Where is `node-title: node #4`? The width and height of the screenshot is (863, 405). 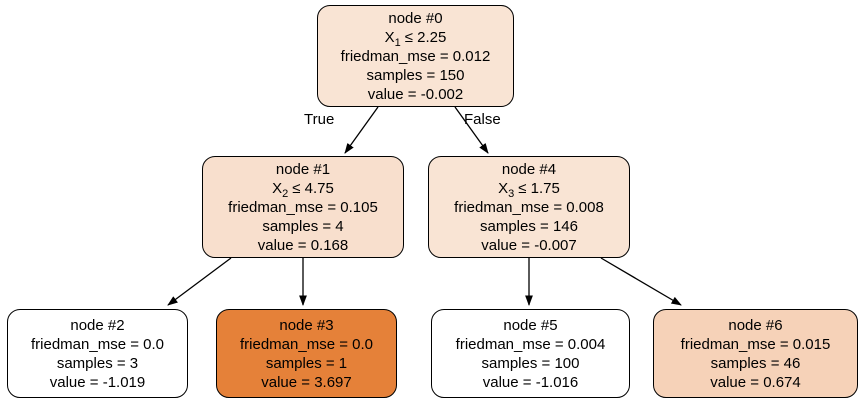
node-title: node #4 is located at coordinates (529, 169).